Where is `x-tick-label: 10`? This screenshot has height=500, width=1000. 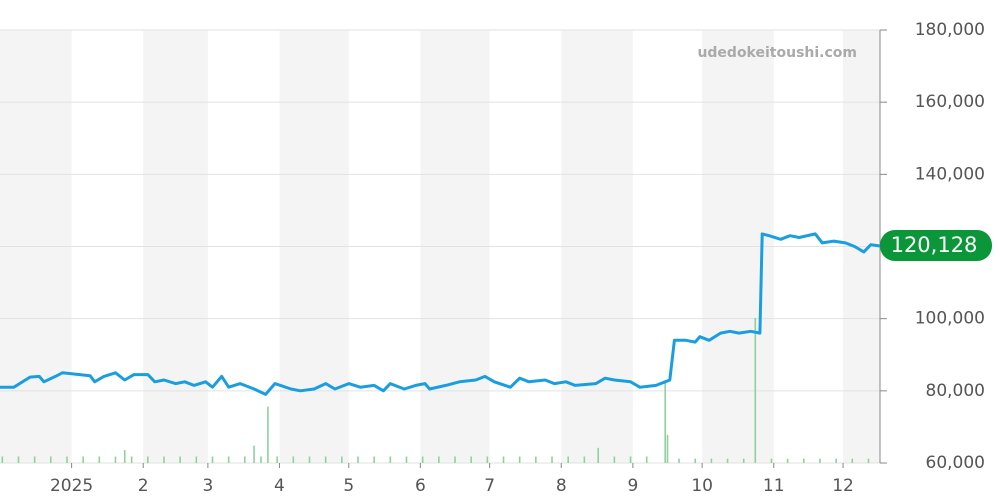 x-tick-label: 10 is located at coordinates (702, 486).